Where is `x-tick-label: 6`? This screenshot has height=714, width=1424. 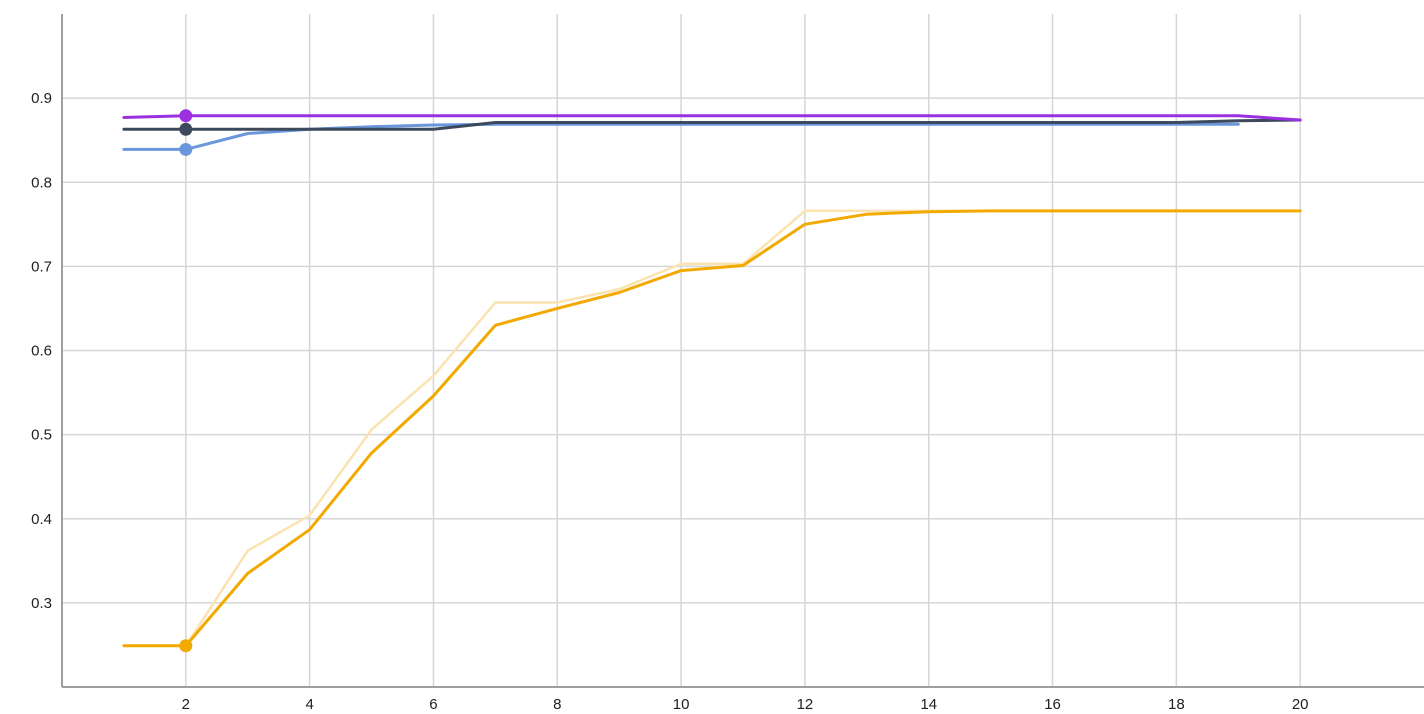
x-tick-label: 6 is located at coordinates (433, 704).